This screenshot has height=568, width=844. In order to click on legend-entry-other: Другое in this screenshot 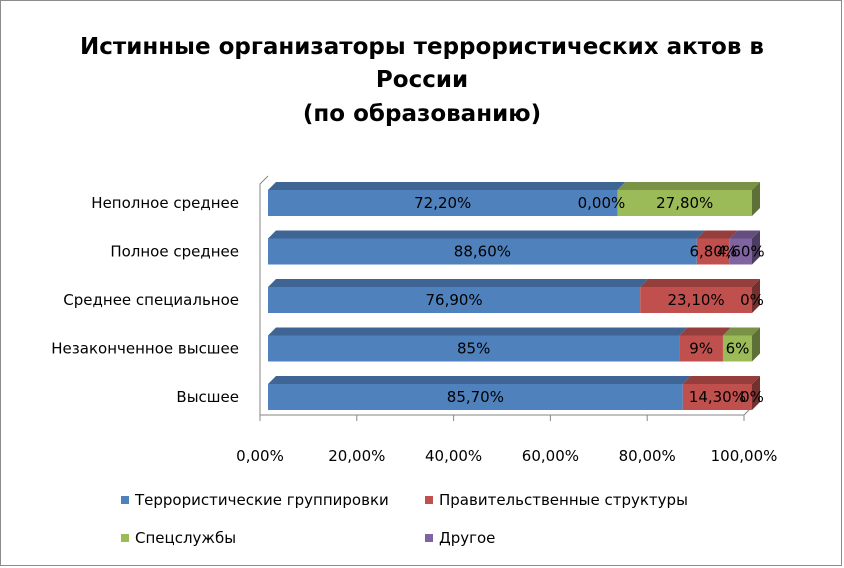, I will do `click(460, 538)`.